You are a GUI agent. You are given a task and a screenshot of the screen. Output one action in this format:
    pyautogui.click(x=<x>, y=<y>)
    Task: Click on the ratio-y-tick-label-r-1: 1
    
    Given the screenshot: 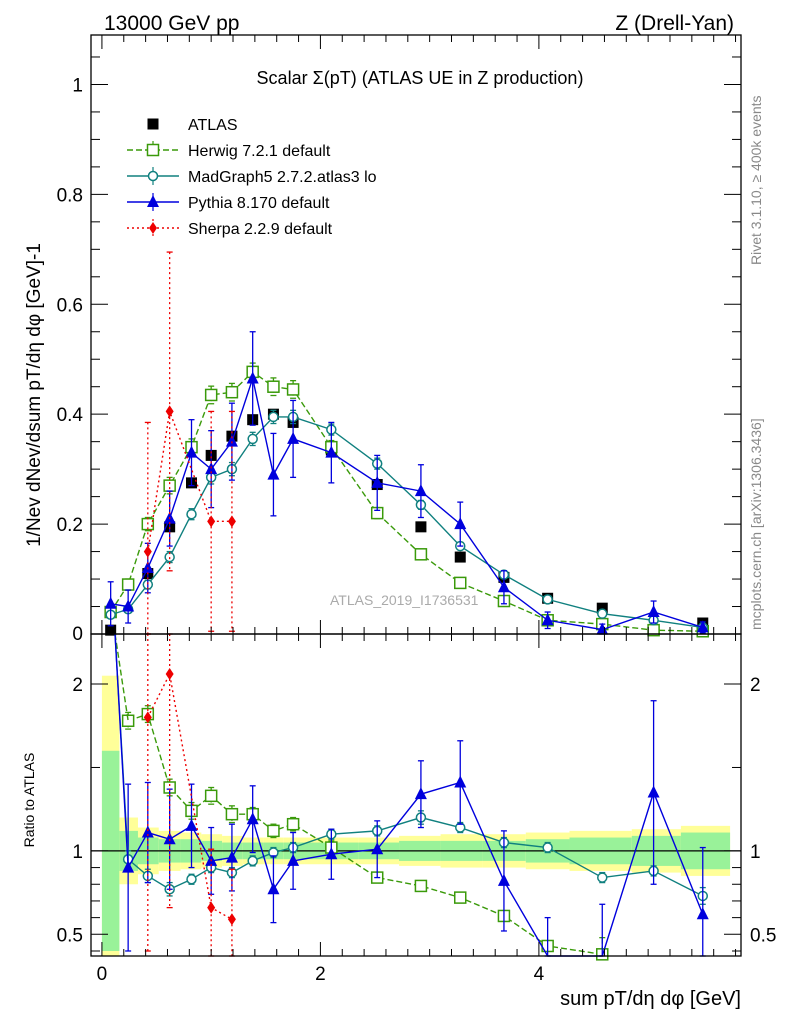 What is the action you would take?
    pyautogui.click(x=755, y=852)
    